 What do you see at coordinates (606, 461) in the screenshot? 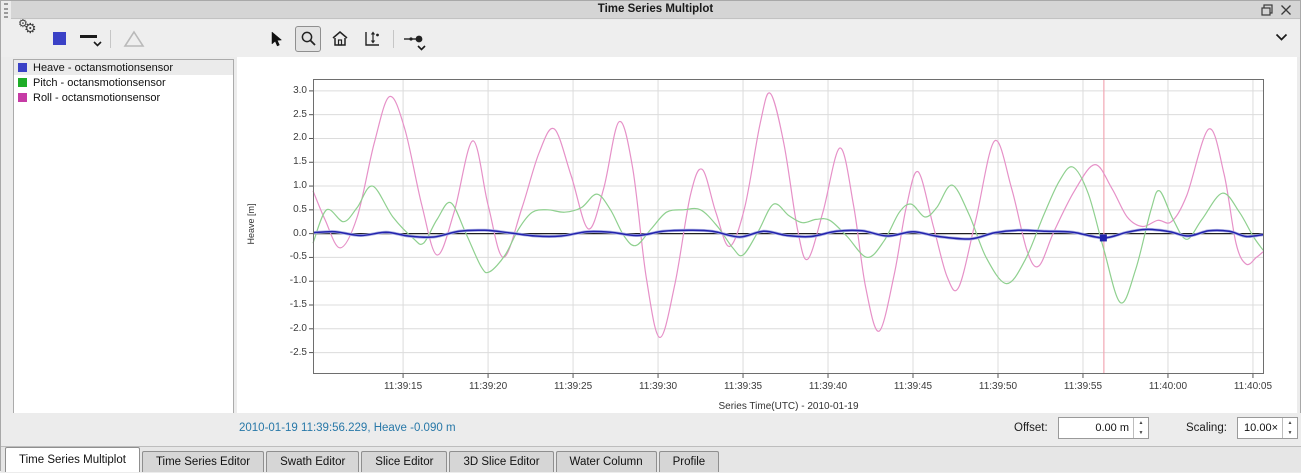
I see `tab-water-column: Water Column` at bounding box center [606, 461].